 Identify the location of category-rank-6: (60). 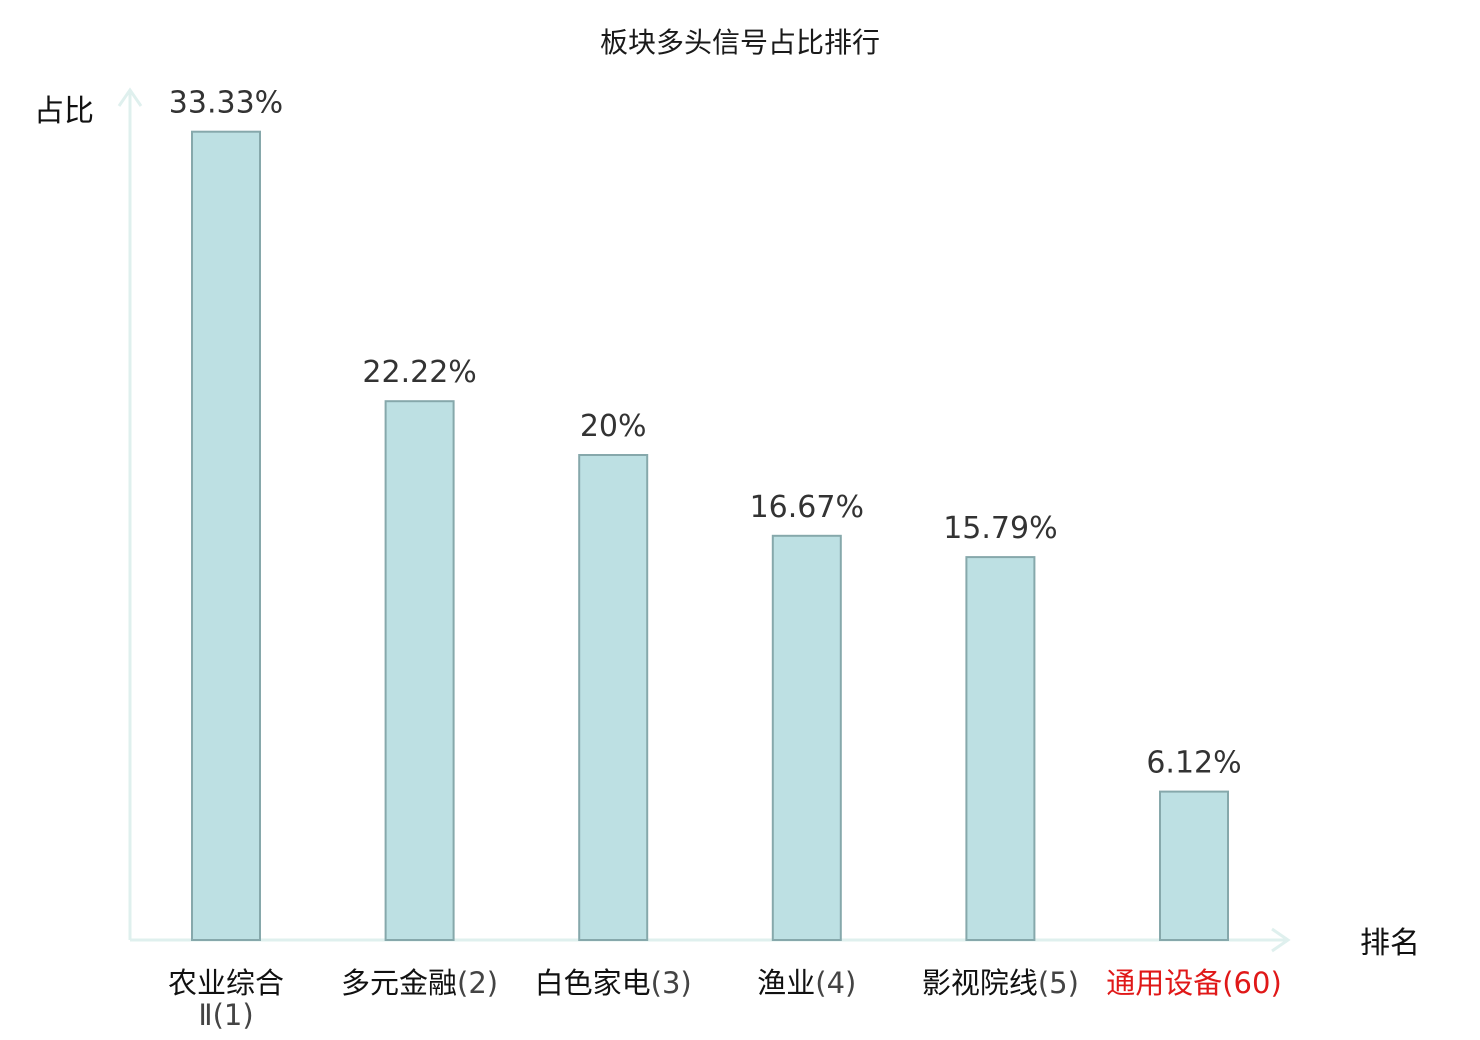
(1252, 983).